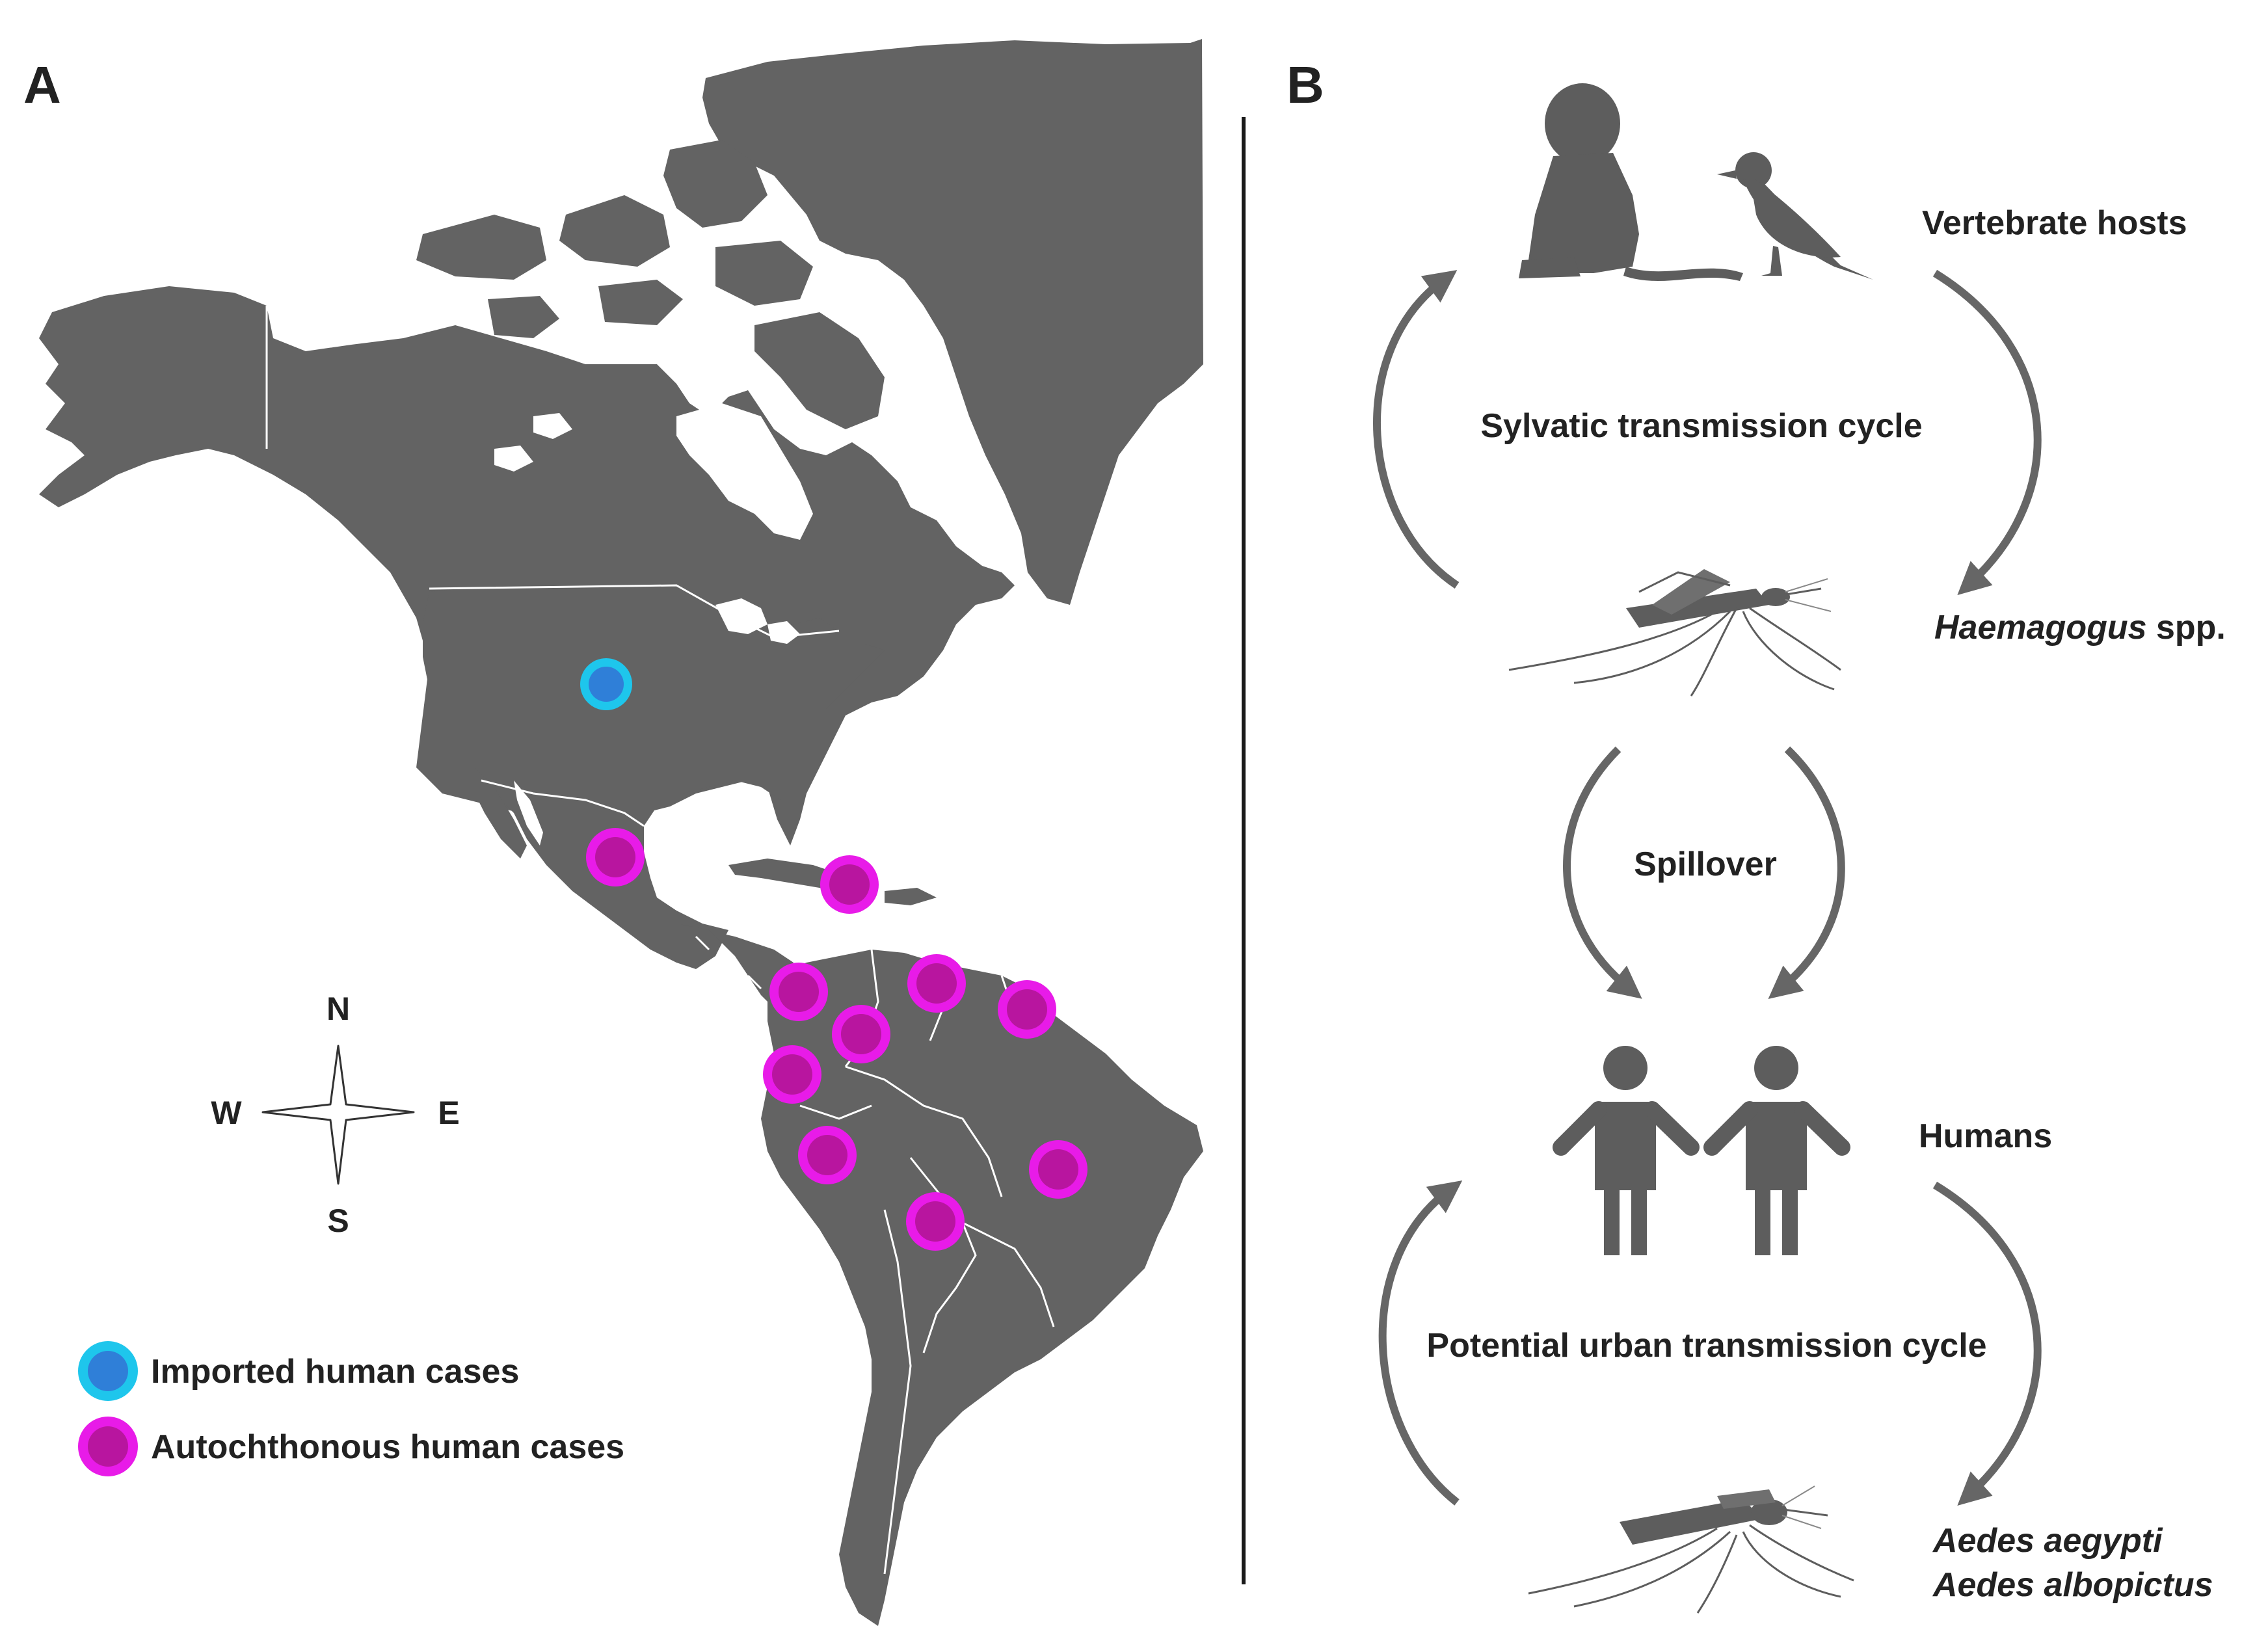 The width and height of the screenshot is (2268, 1652). I want to click on central-america-landmass, so click(735, 966).